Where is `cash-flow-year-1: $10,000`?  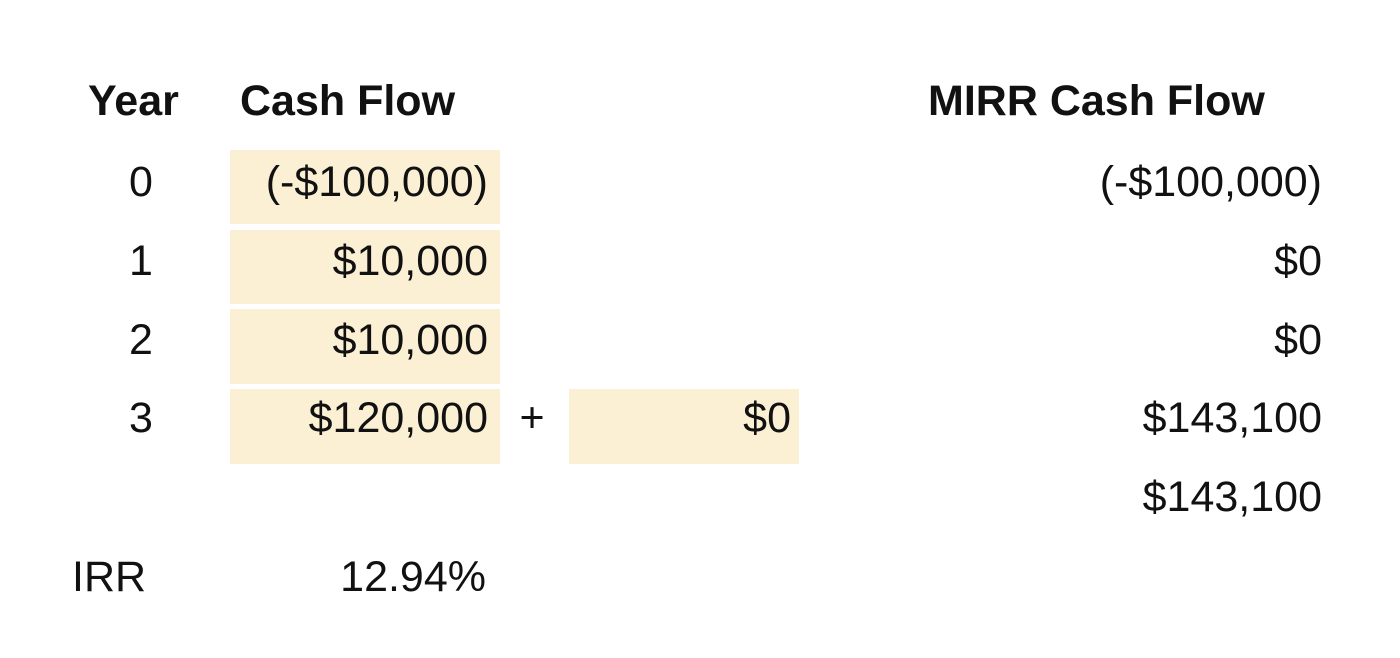 cash-flow-year-1: $10,000 is located at coordinates (410, 261).